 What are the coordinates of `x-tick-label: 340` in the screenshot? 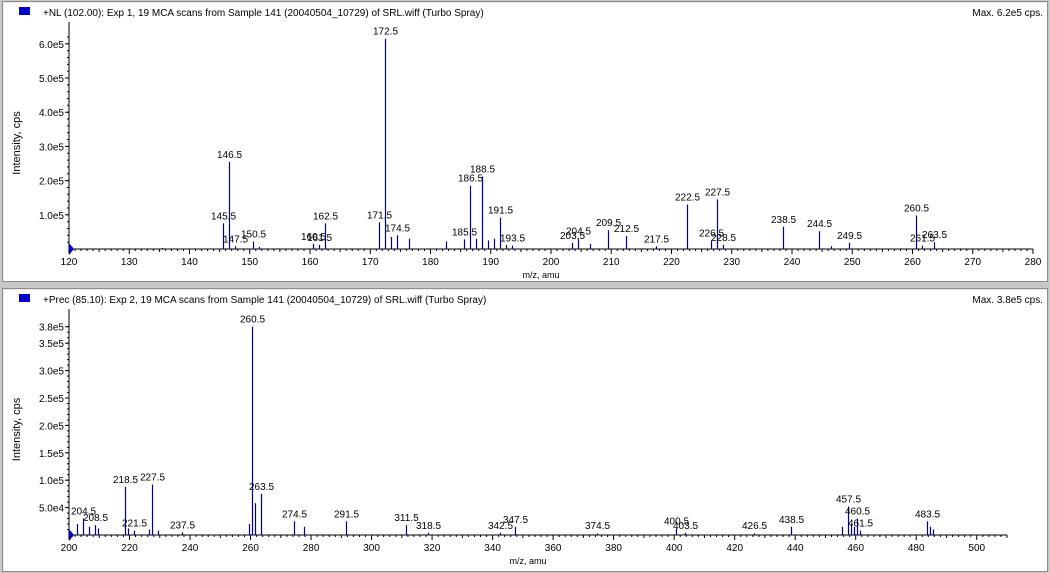 It's located at (492, 548).